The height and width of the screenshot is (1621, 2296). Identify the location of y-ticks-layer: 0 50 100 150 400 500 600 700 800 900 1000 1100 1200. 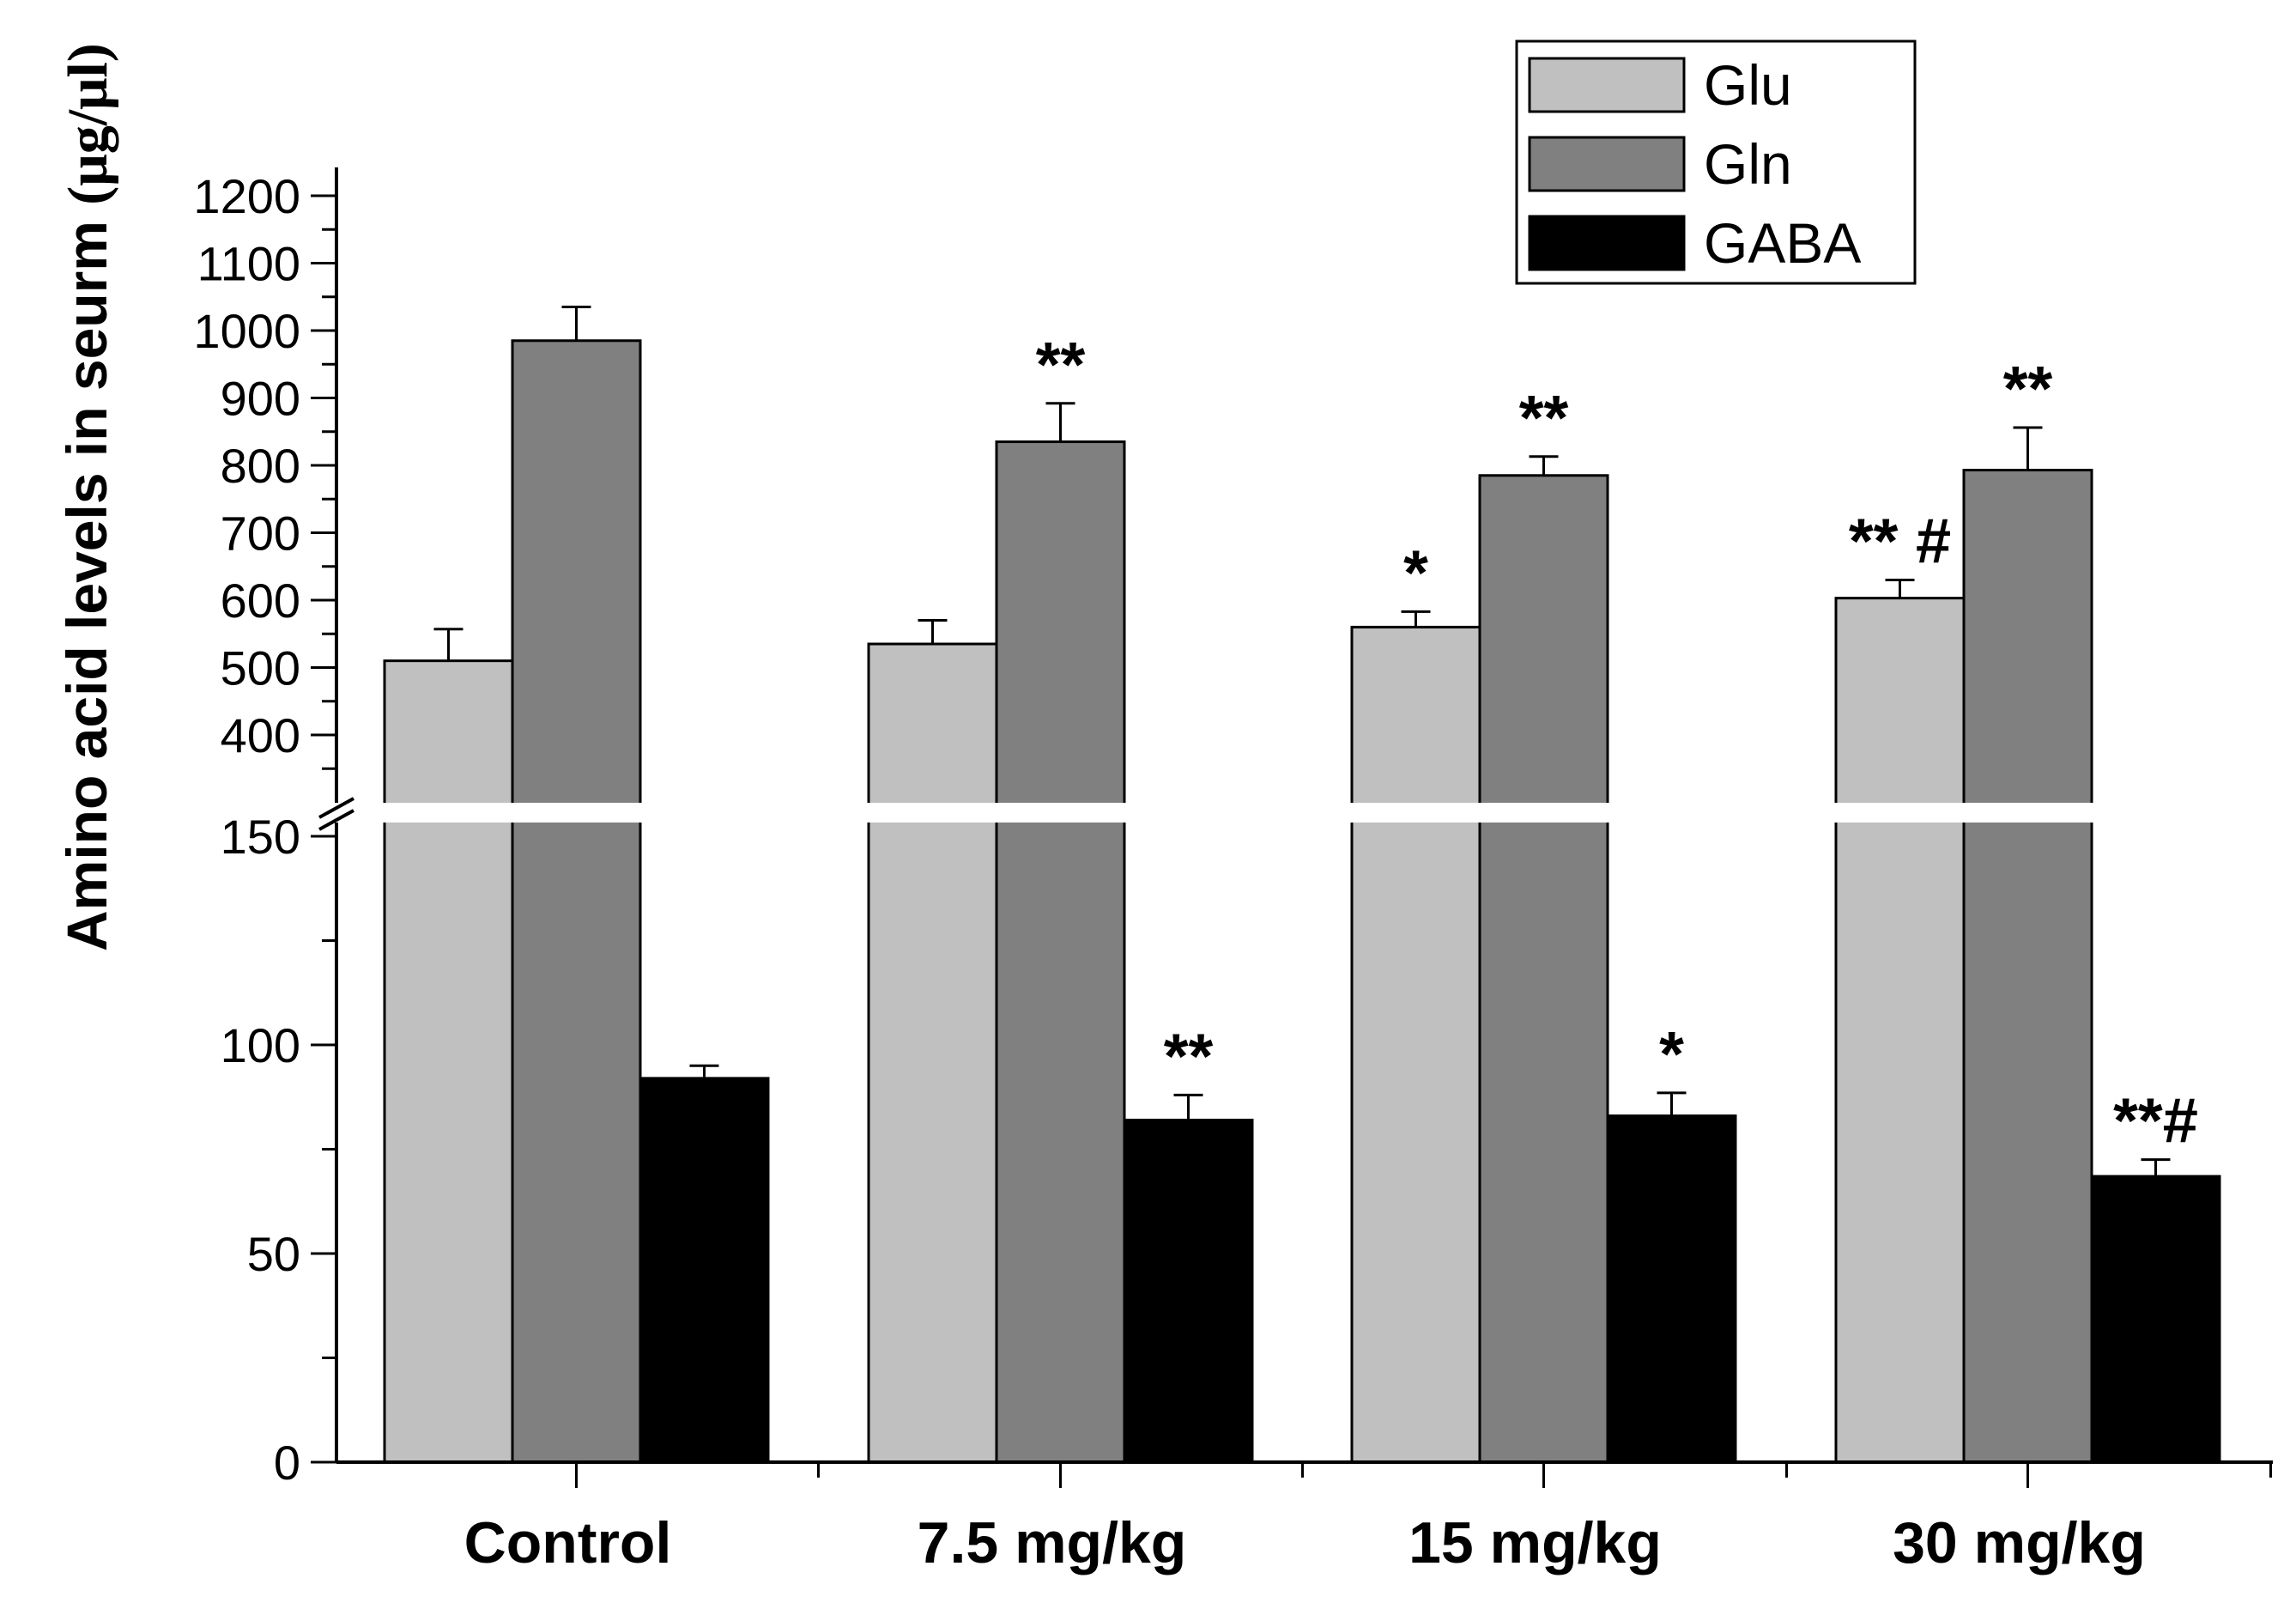
(264, 829).